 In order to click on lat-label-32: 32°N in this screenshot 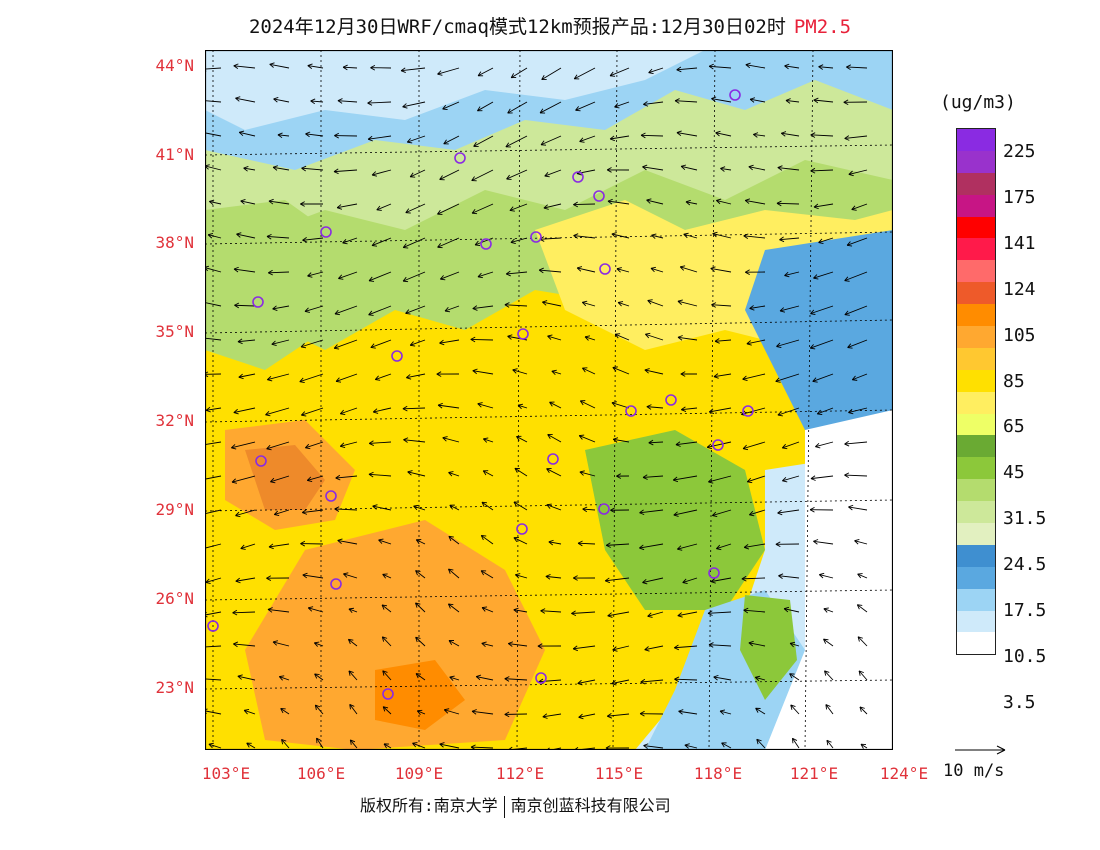, I will do `click(174, 420)`.